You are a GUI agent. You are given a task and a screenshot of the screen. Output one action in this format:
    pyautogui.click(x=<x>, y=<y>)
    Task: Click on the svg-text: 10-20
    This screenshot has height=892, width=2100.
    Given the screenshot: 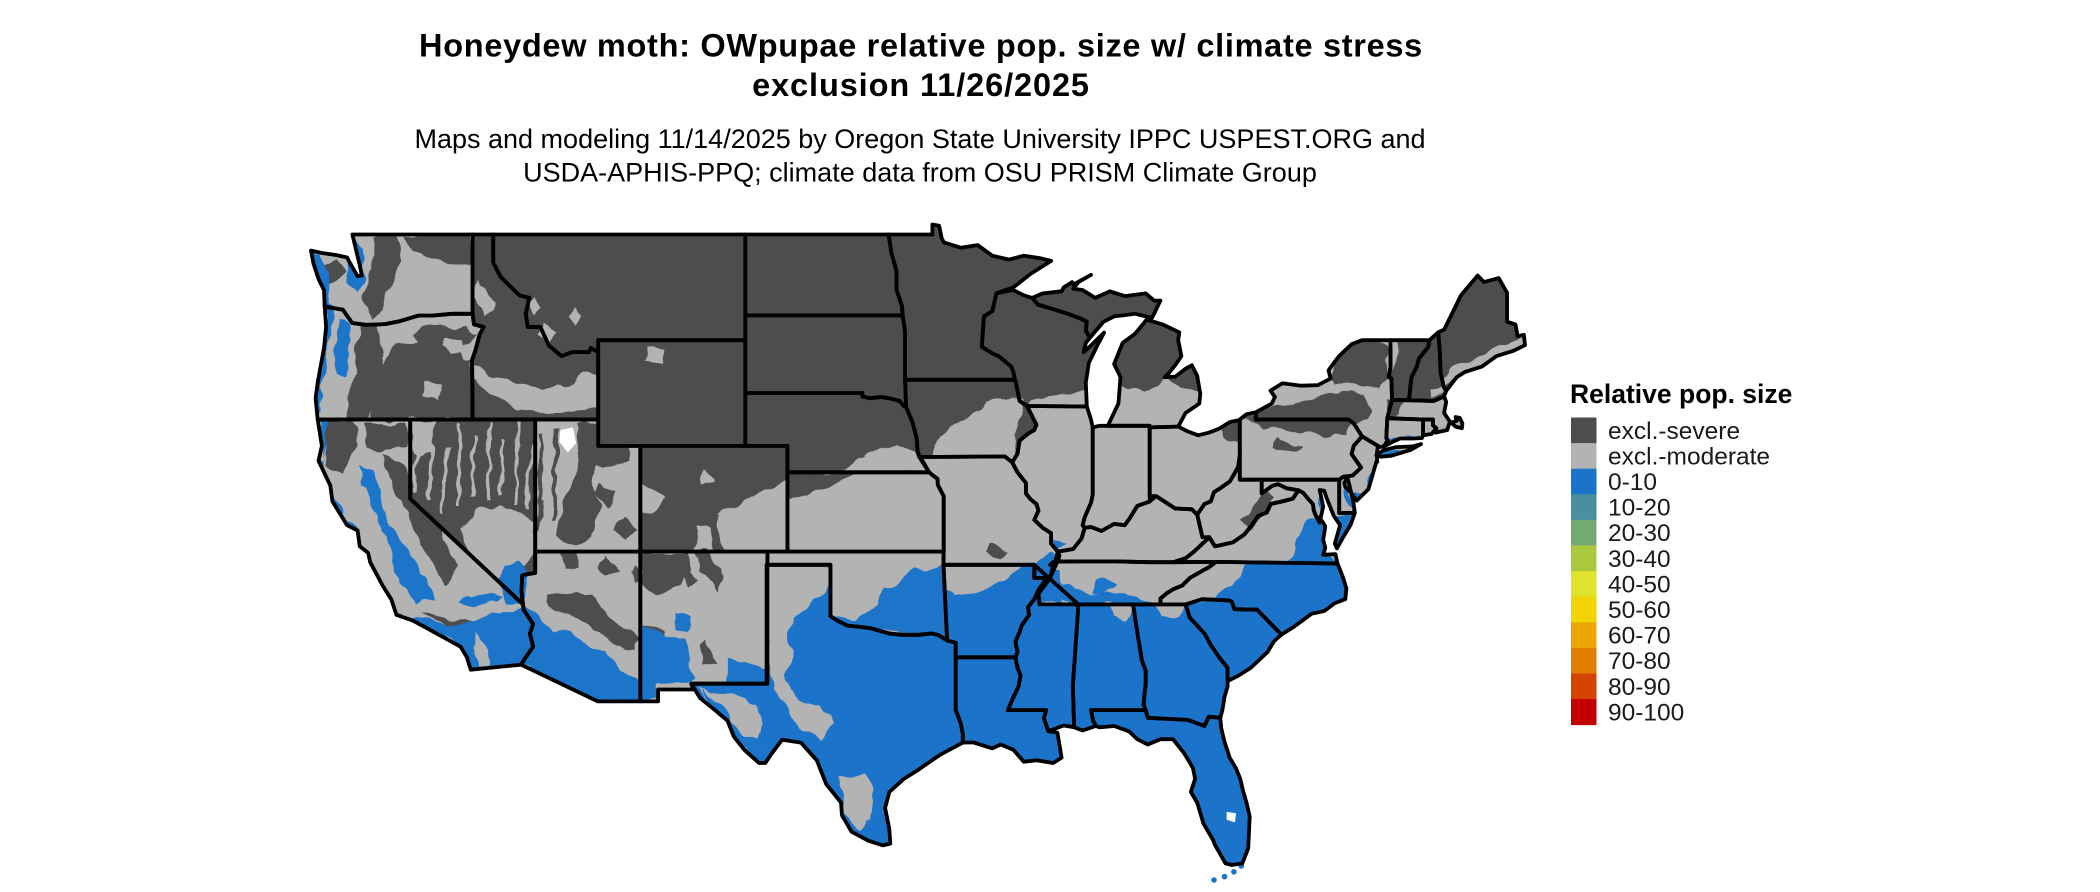 What is the action you would take?
    pyautogui.click(x=1639, y=508)
    